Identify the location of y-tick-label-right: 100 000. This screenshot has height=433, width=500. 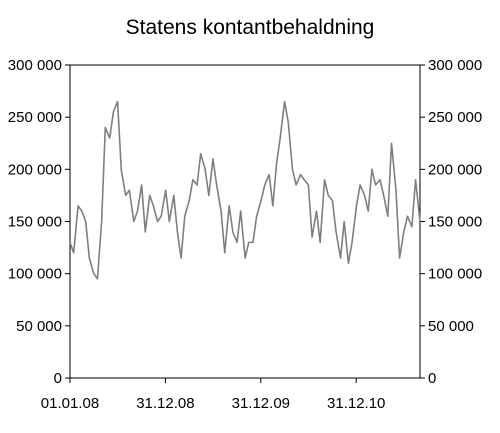
(455, 274).